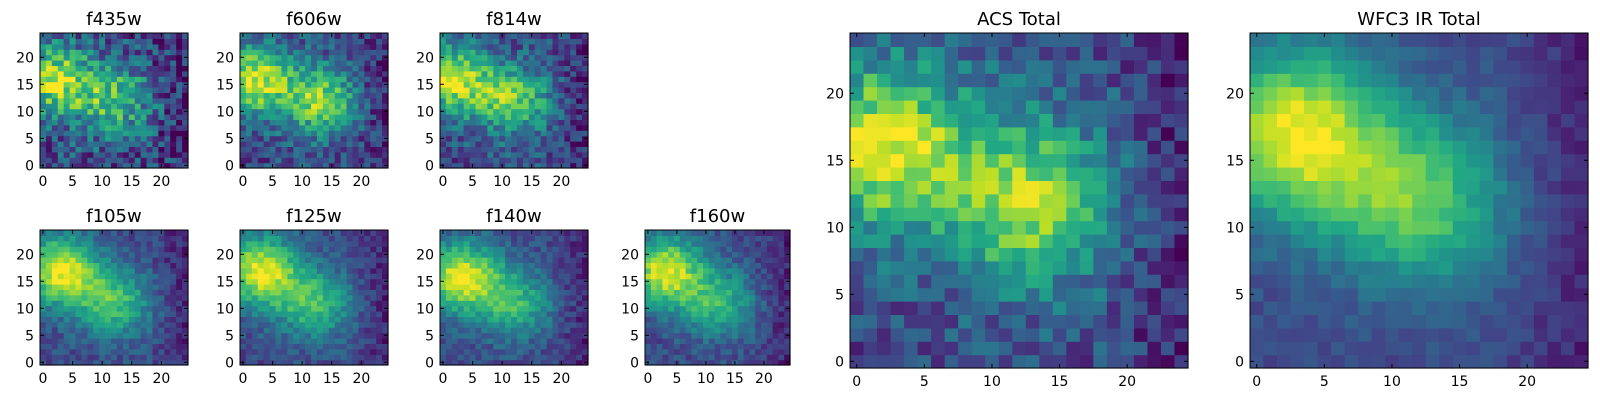 The width and height of the screenshot is (1600, 400). Describe the element at coordinates (229, 139) in the screenshot. I see `y-tick-label: 5` at that location.